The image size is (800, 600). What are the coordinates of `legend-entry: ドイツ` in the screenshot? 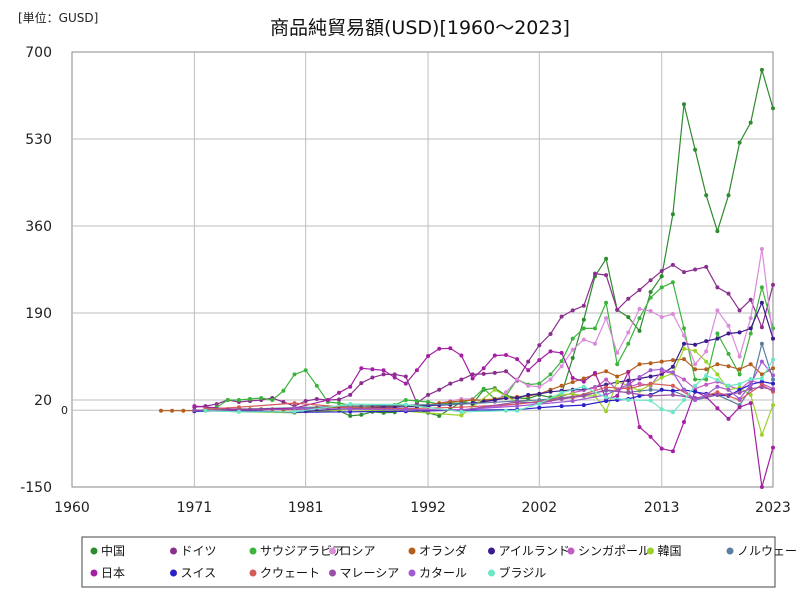 It's located at (193, 551).